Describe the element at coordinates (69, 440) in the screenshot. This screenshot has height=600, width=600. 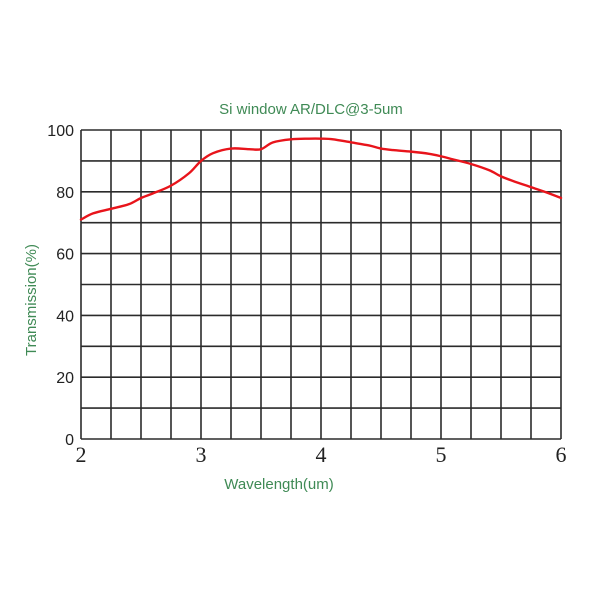
I see `y-tick-label: 0` at that location.